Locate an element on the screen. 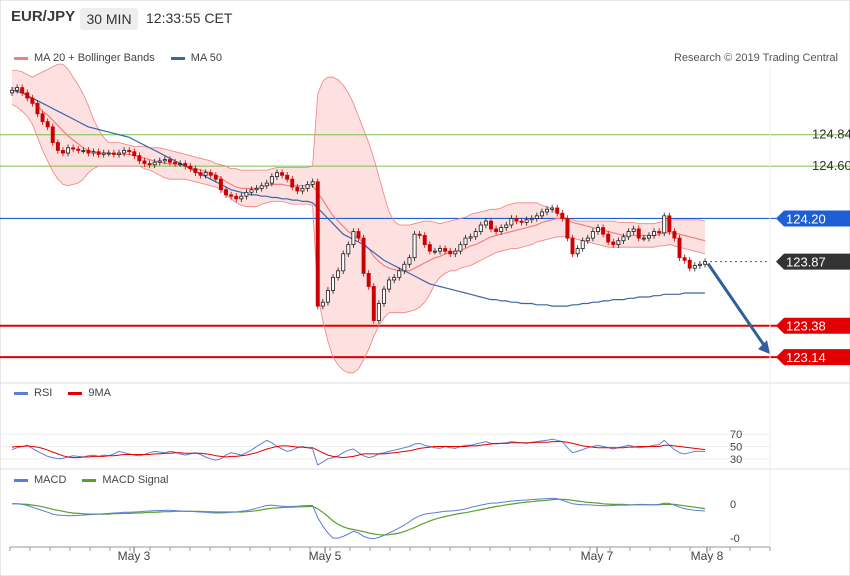 This screenshot has width=850, height=576. legend-rsi-ma: 9MA is located at coordinates (89, 393).